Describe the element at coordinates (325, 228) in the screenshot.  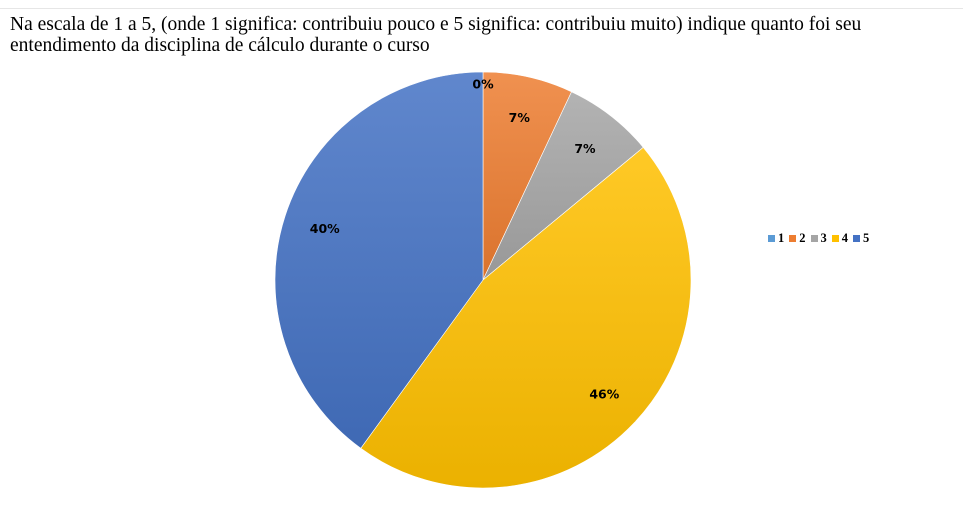
I see `data-label-5: 40%` at that location.